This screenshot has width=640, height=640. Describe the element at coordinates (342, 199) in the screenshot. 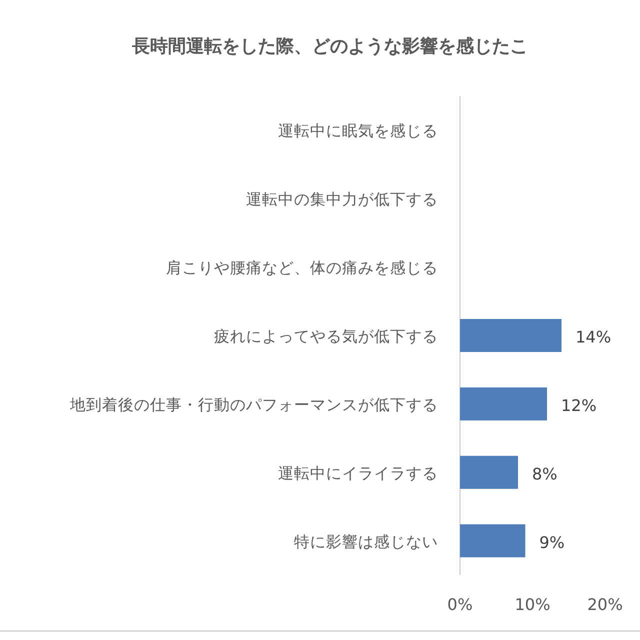

I see `y-tick-label: 運転中の集中力が低下する` at that location.